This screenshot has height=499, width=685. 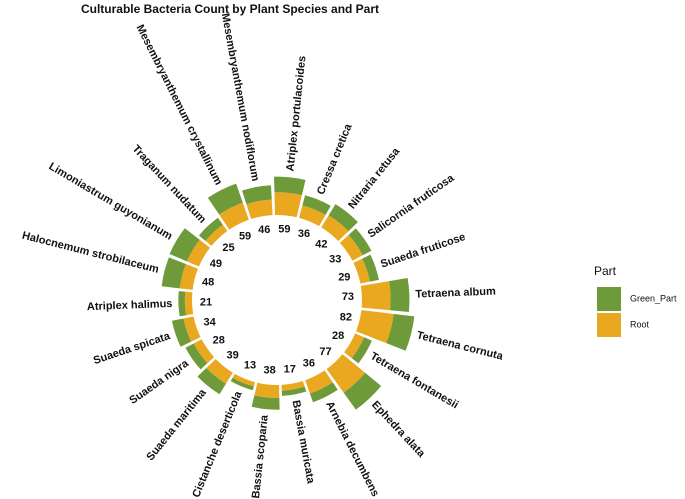 I want to click on category-label: Suaeda nigra, so click(x=159, y=382).